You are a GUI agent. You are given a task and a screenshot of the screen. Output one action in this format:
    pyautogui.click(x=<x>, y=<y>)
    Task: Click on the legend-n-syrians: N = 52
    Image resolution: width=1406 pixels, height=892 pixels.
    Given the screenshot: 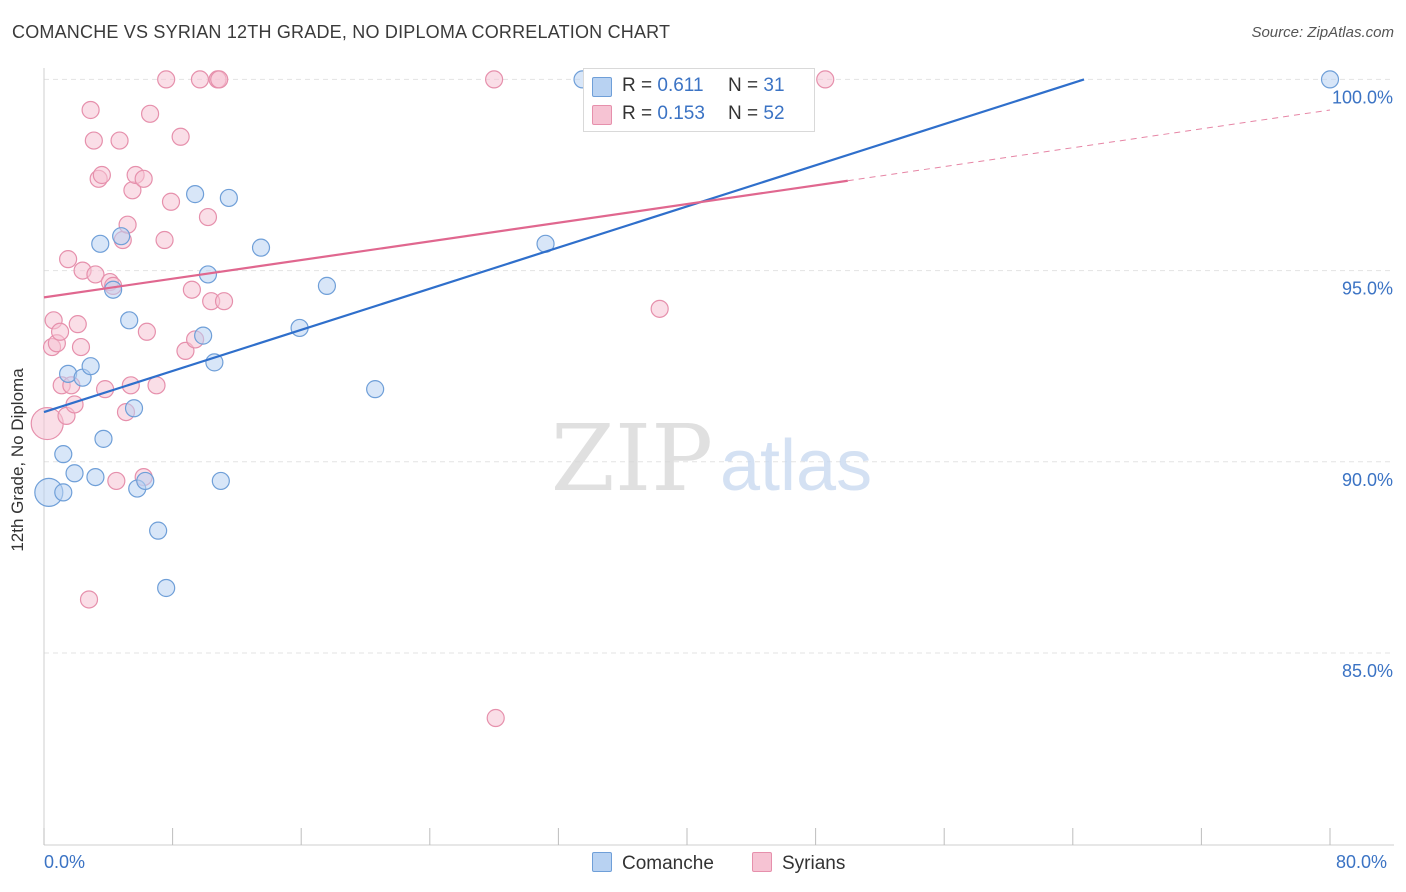 What is the action you would take?
    pyautogui.click(x=756, y=114)
    